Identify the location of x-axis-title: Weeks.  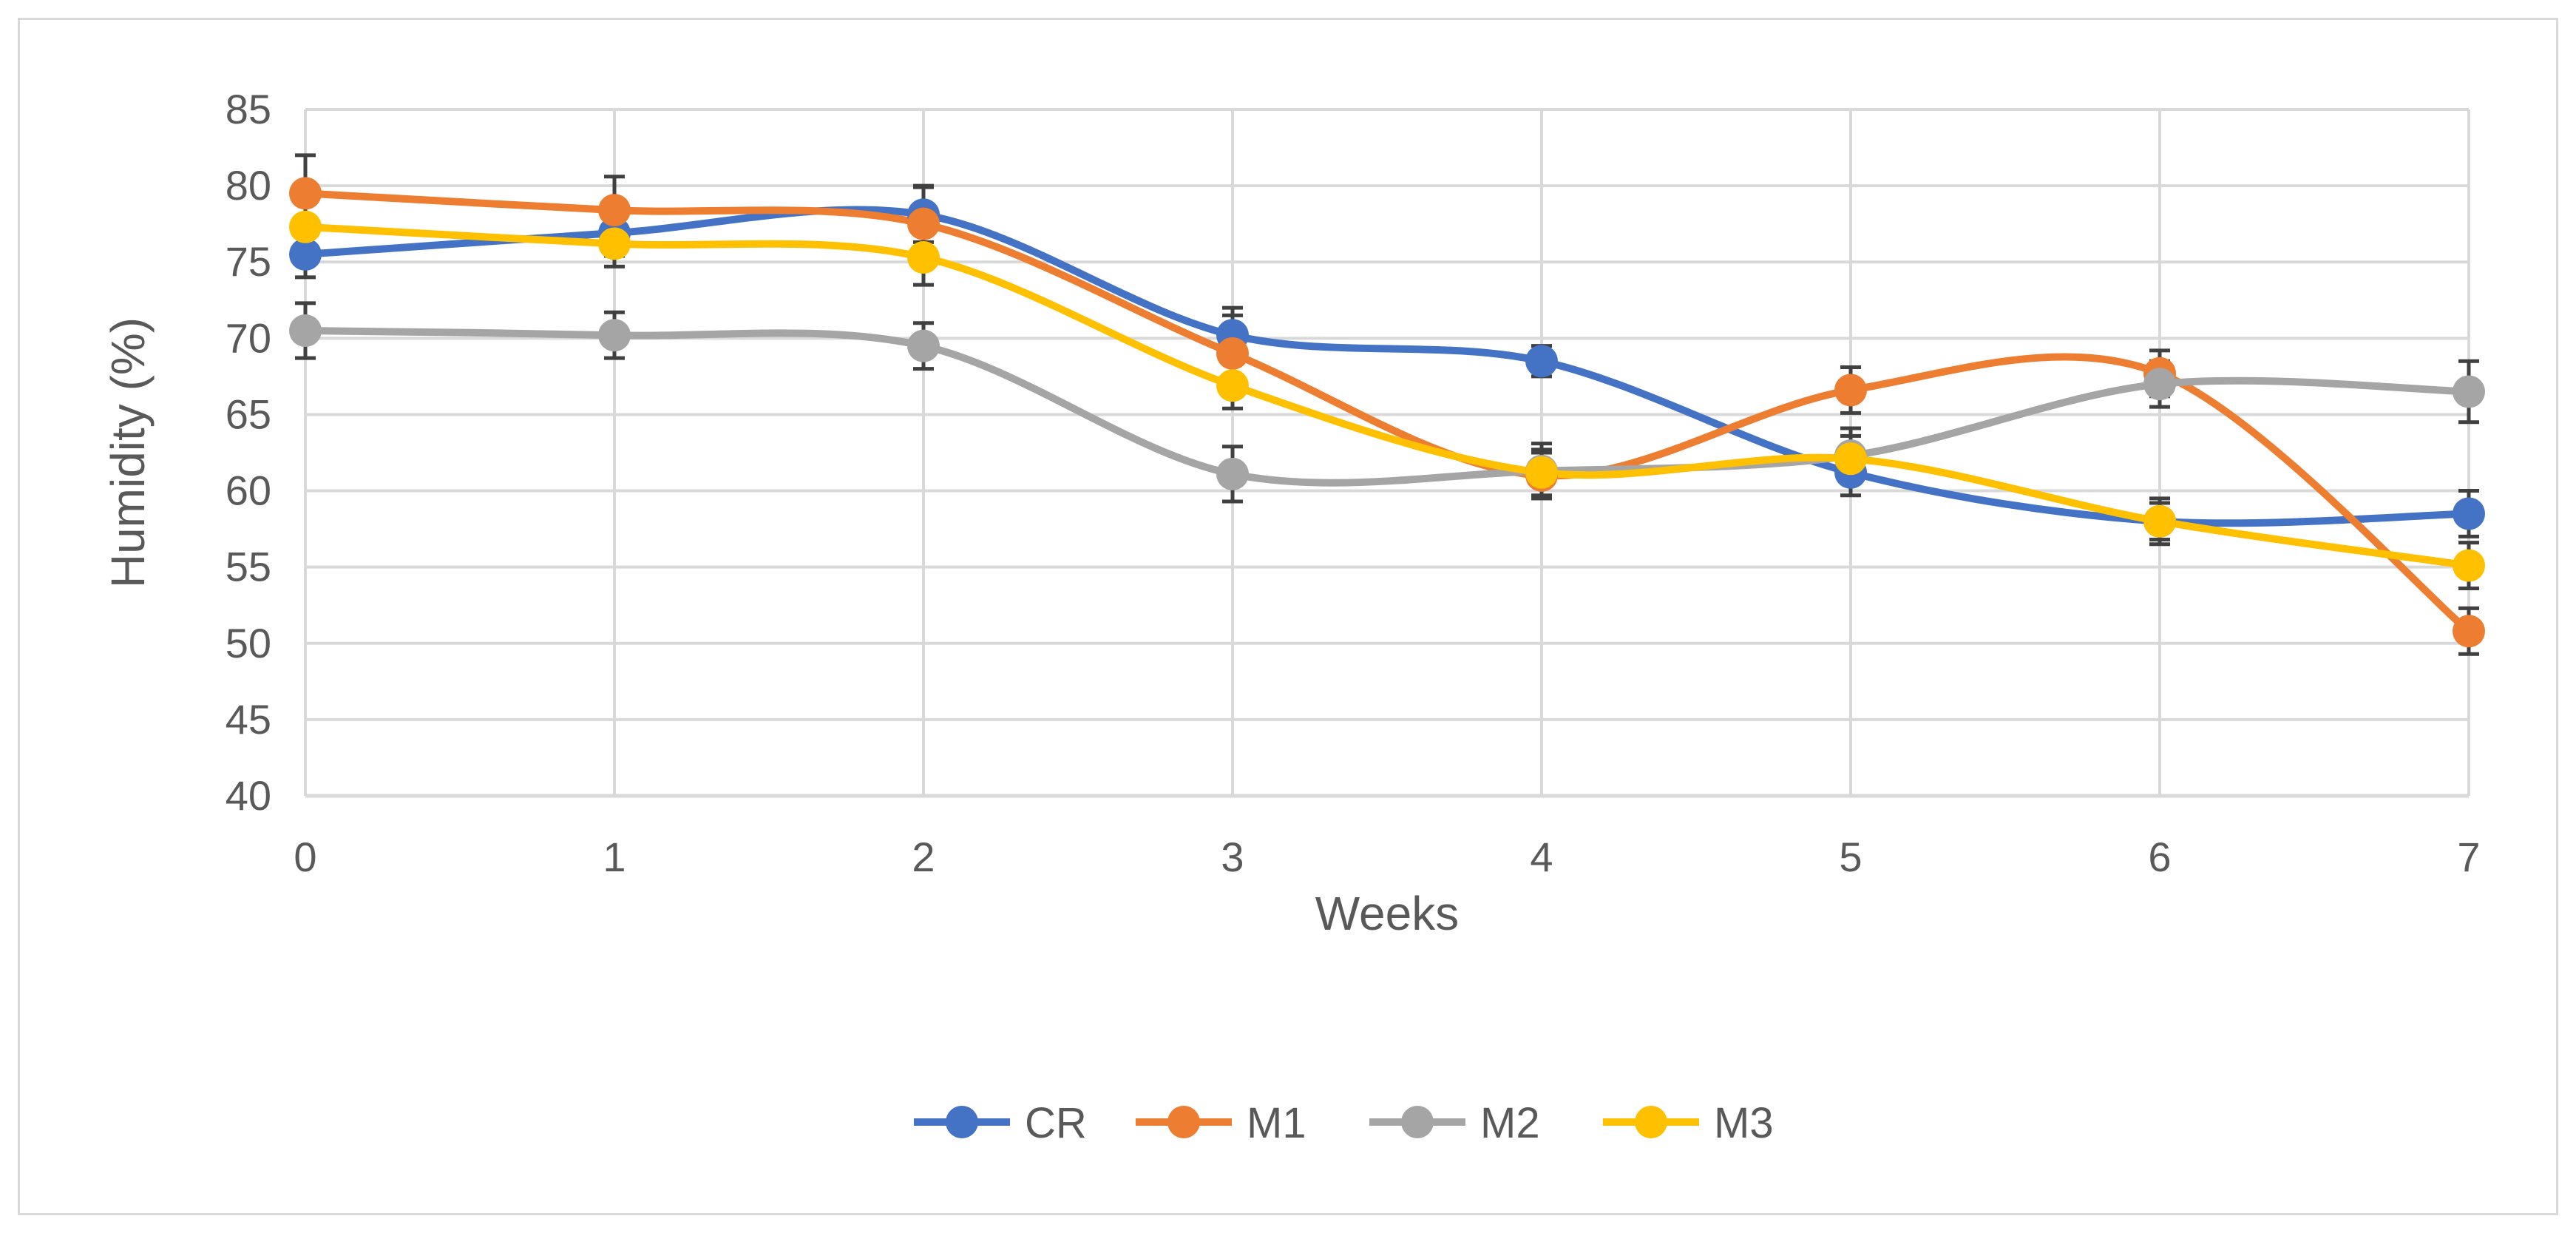
(1387, 913).